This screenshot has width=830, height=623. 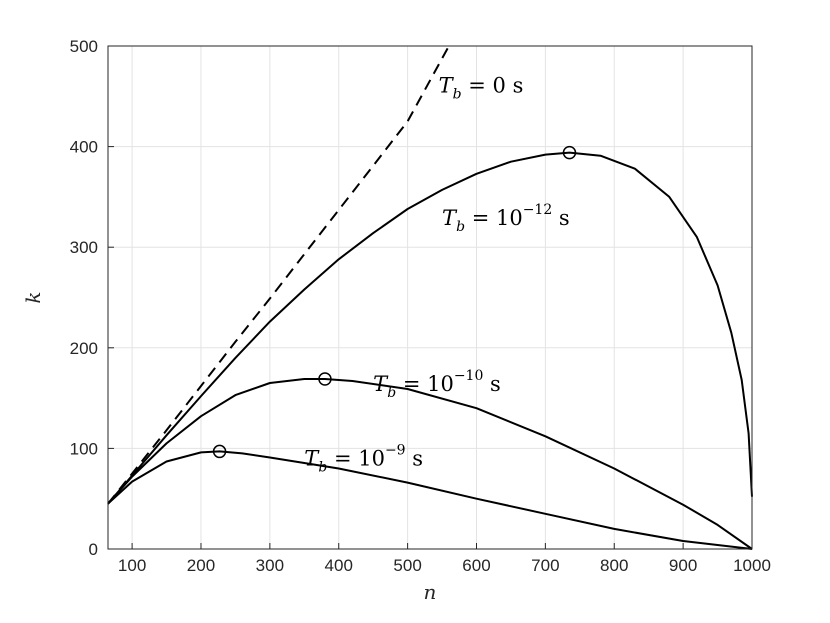 What do you see at coordinates (33, 297) in the screenshot?
I see `y-axis-label: k` at bounding box center [33, 297].